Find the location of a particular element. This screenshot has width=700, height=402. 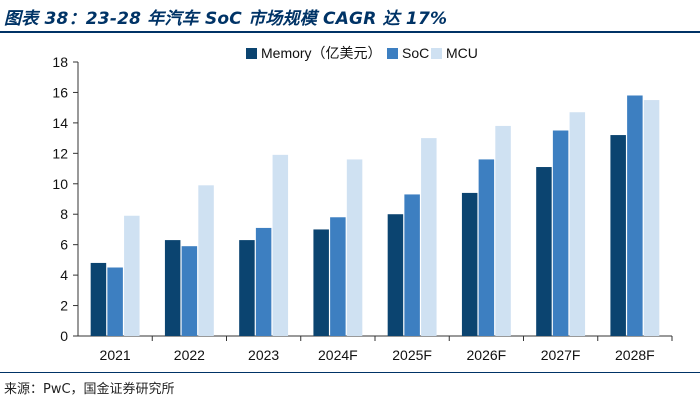

bar-mcu-2021 is located at coordinates (132, 275).